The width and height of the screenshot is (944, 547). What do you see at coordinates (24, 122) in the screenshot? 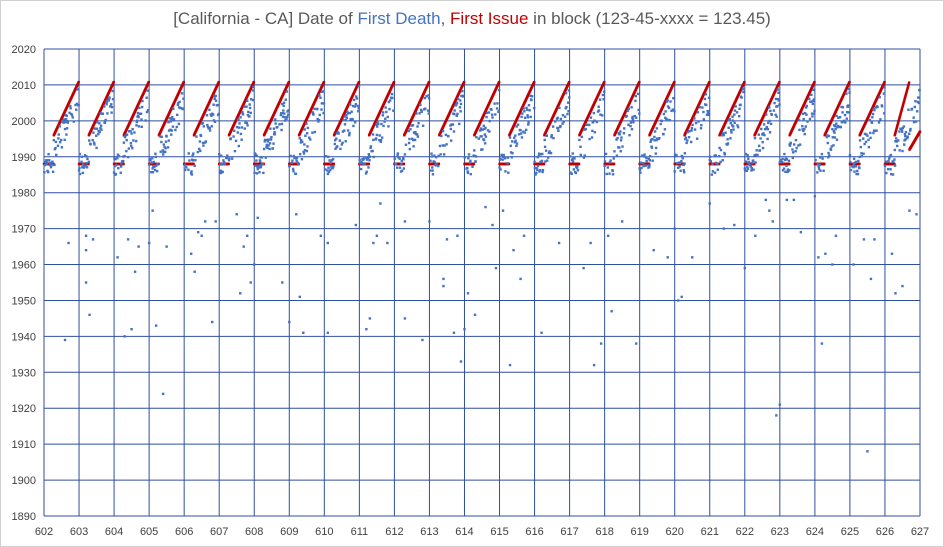
I see `y-tick-label: 2000` at bounding box center [24, 122].